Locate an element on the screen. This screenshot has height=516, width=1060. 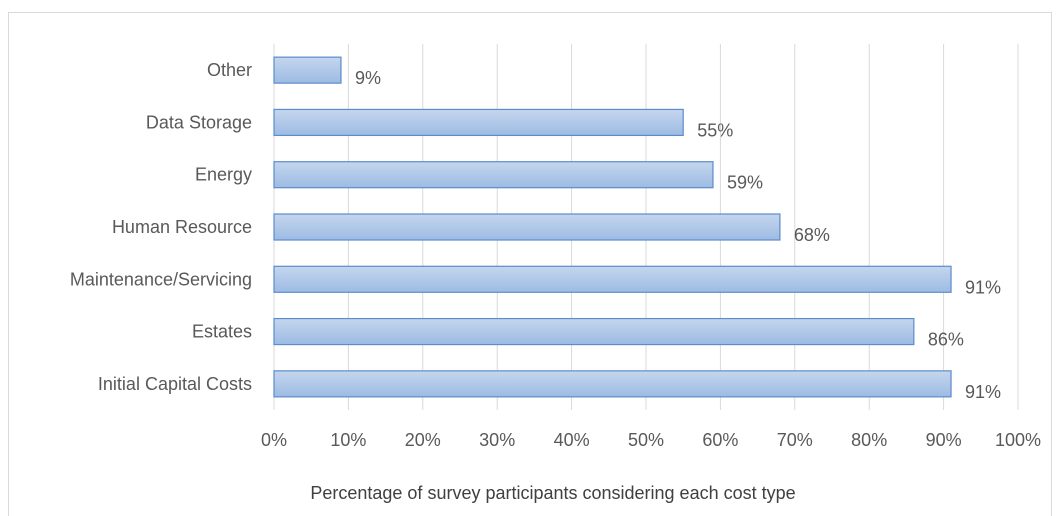
bar-energy is located at coordinates (493, 175).